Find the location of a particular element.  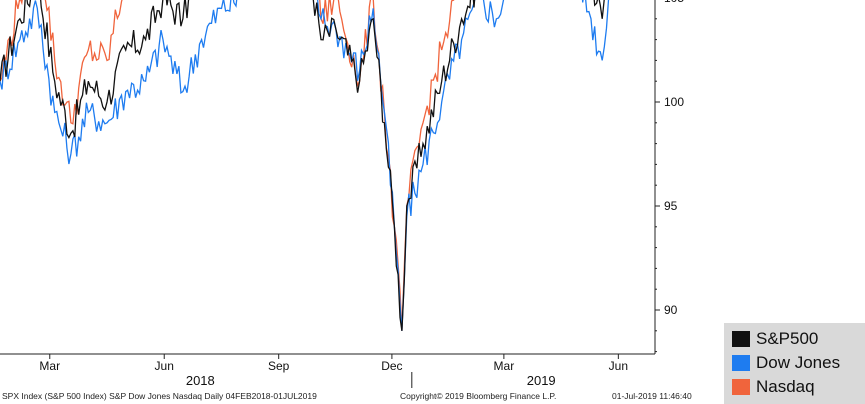

y-tick-label-90: 90 is located at coordinates (671, 310).